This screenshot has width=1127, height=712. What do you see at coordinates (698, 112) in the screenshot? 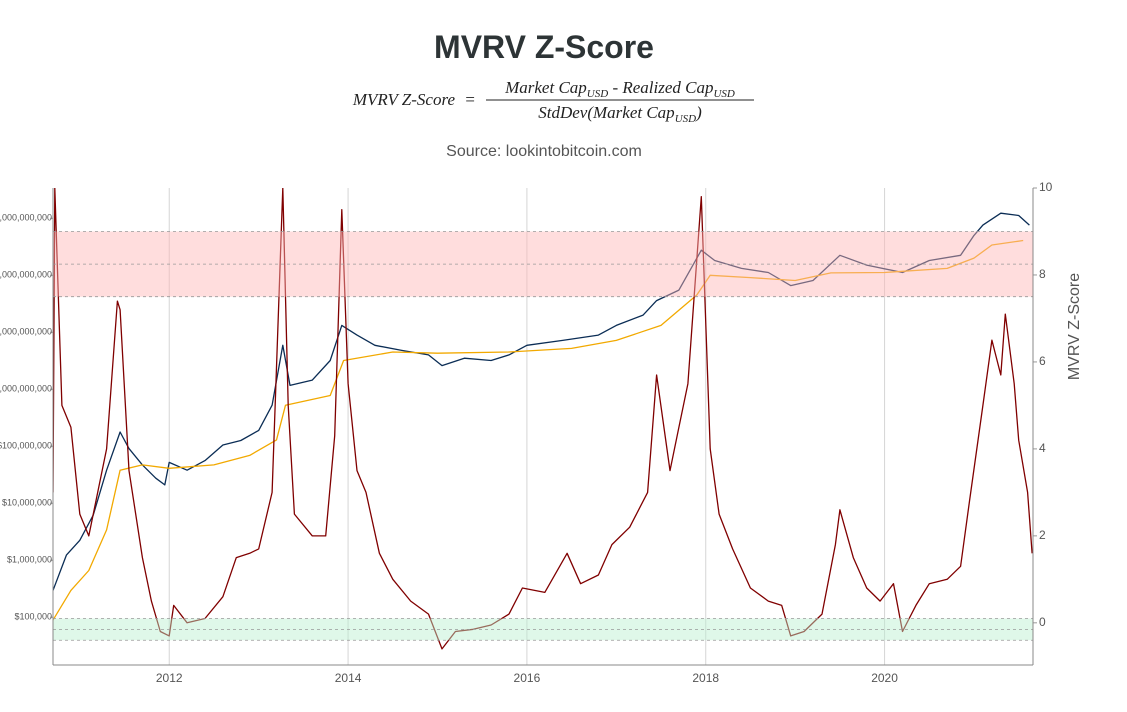
I see `formula-text: )` at bounding box center [698, 112].